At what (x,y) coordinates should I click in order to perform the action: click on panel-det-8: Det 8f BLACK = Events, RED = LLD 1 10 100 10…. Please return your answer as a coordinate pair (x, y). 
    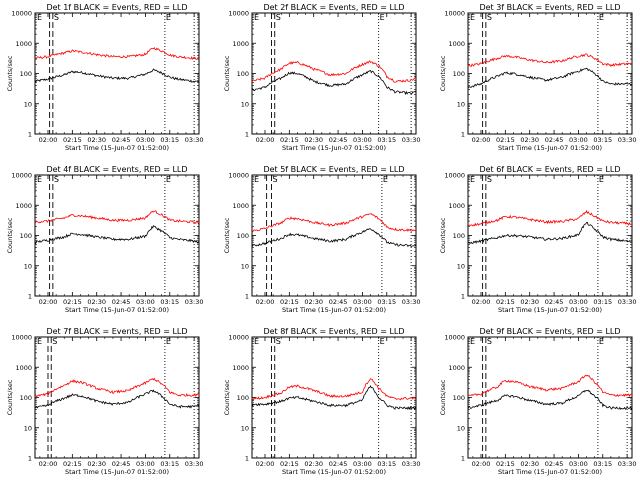
    Looking at the image, I should click on (321, 401).